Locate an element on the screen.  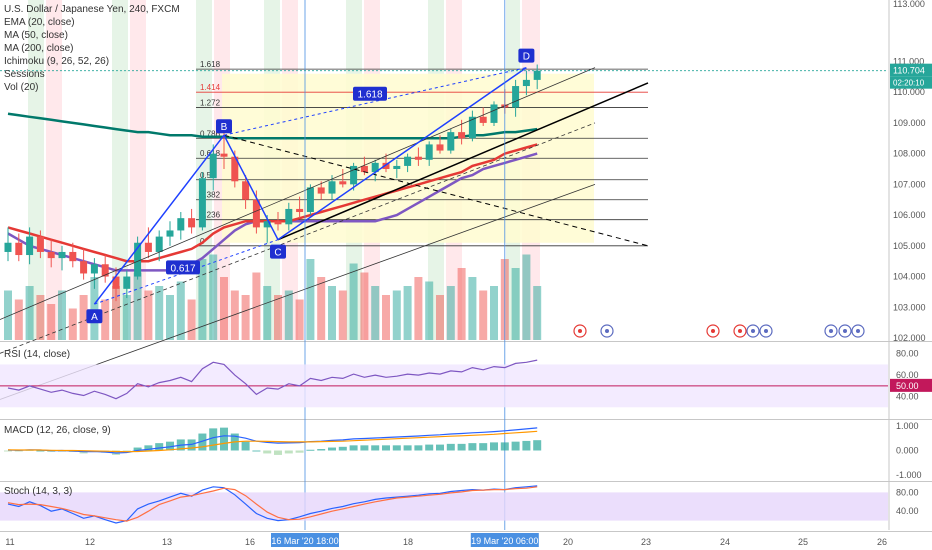
rsi-pane-label: RSI (14, close) is located at coordinates (37, 354).